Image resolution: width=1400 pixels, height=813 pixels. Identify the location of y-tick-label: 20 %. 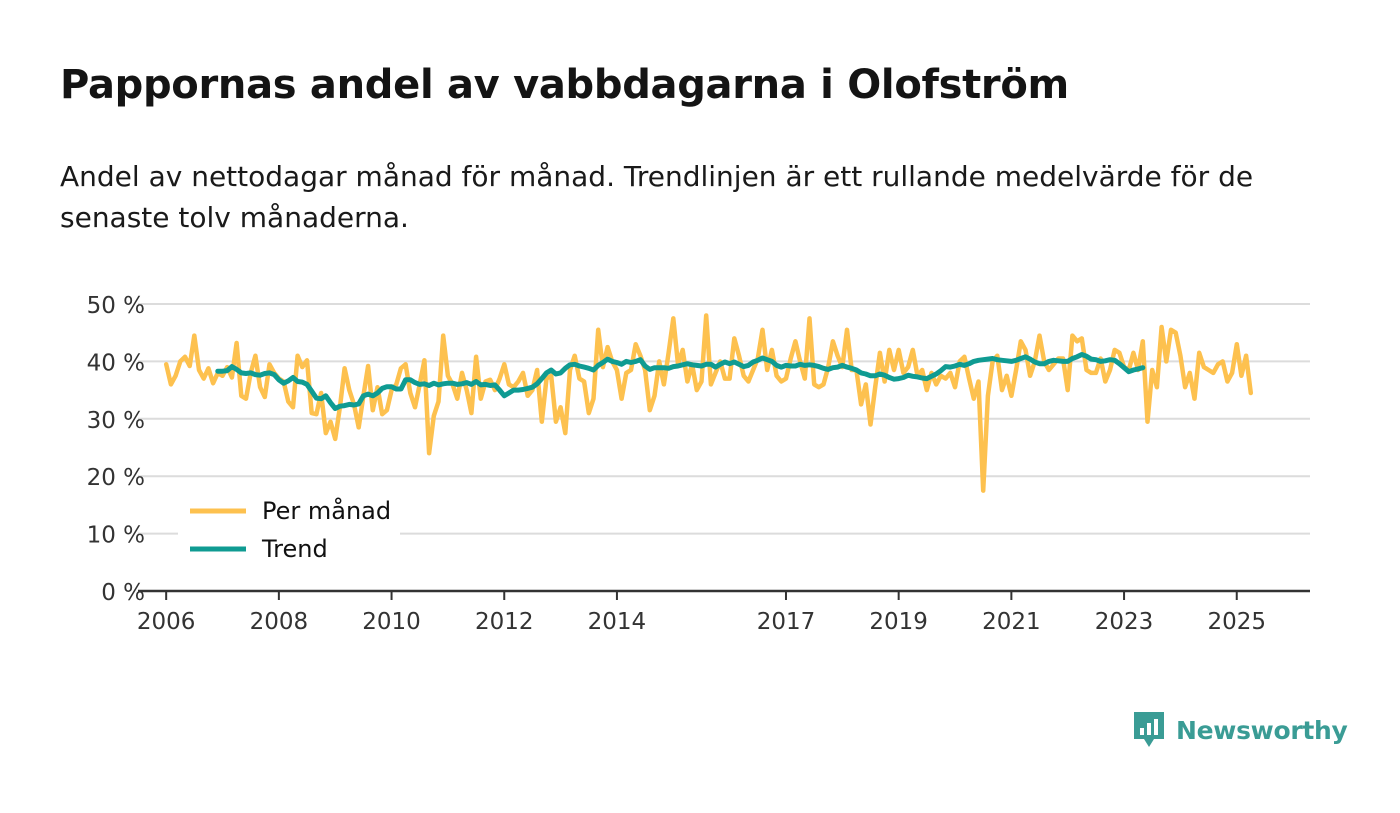
(116, 478).